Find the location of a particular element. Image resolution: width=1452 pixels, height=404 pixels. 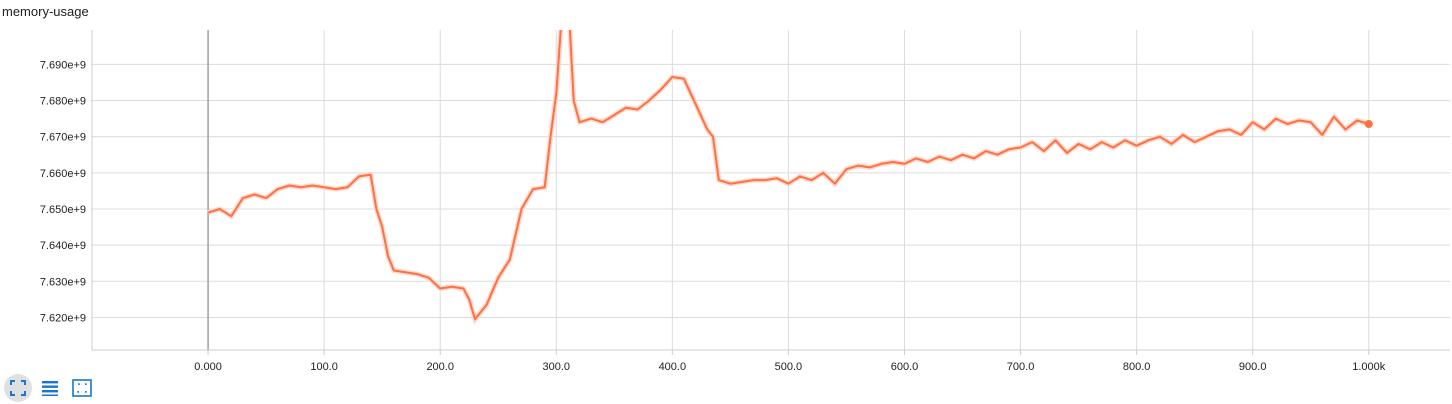

log-scale-button is located at coordinates (50, 388).